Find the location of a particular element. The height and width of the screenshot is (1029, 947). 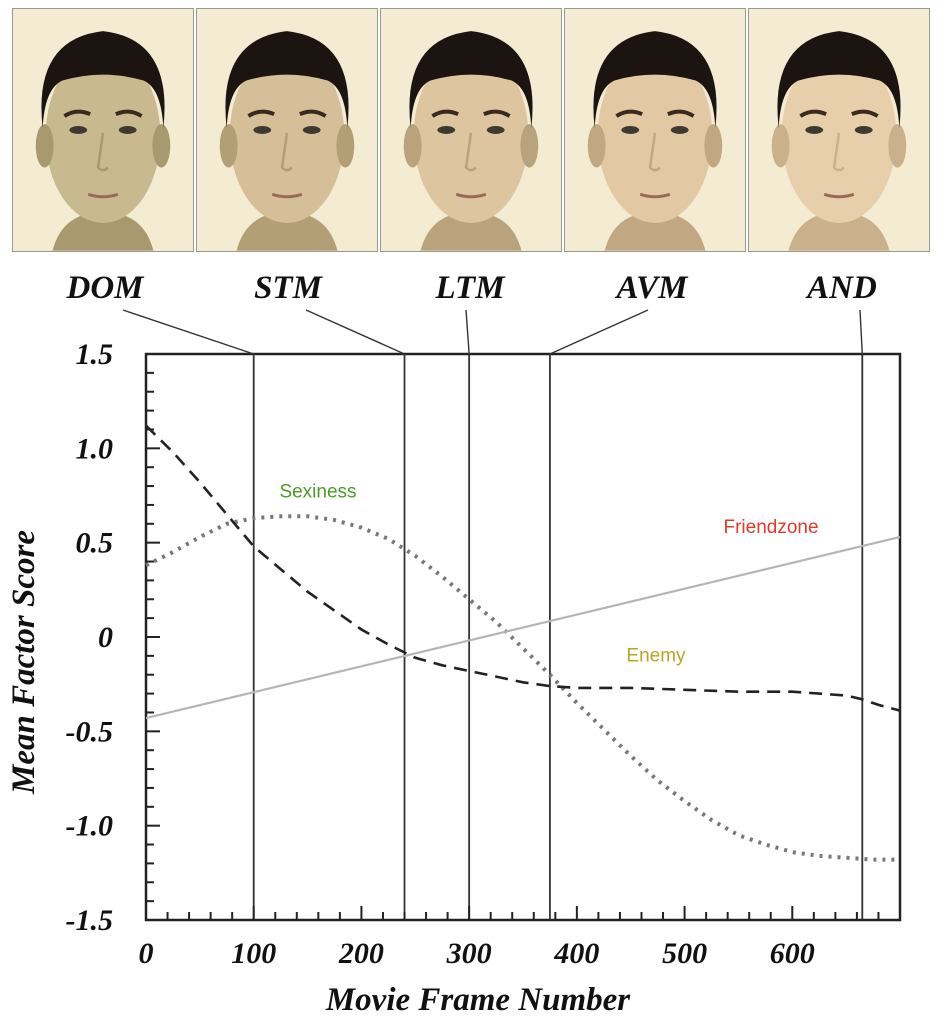

y-tick-label: -1.5 is located at coordinates (90, 920).